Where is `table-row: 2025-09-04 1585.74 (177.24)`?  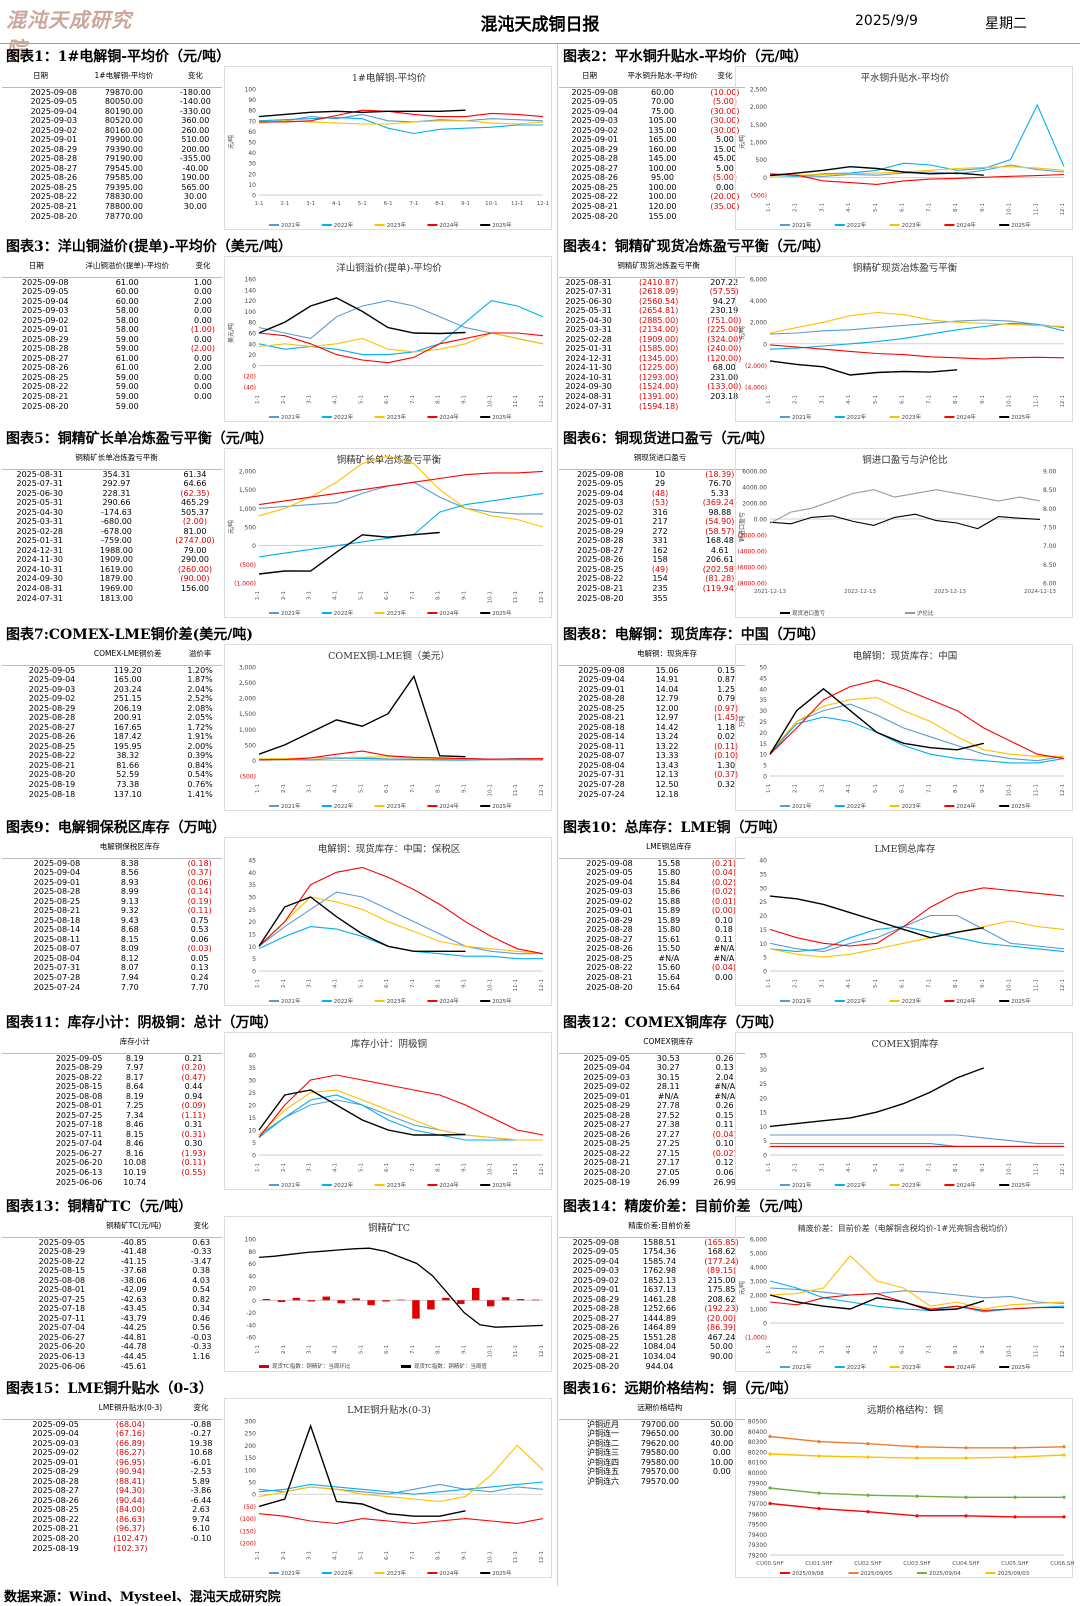 table-row: 2025-09-04 1585.74 (177.24) is located at coordinates (652, 1262).